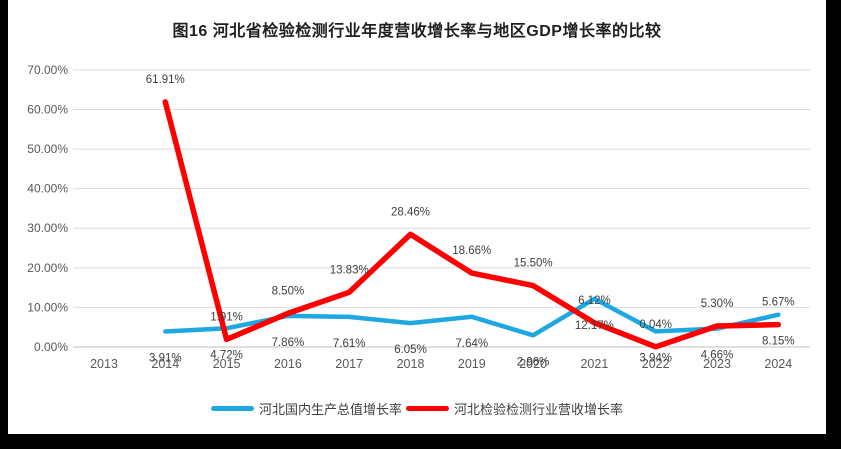  I want to click on legend-label-gdp: 河北国内生产总值增长率, so click(330, 409).